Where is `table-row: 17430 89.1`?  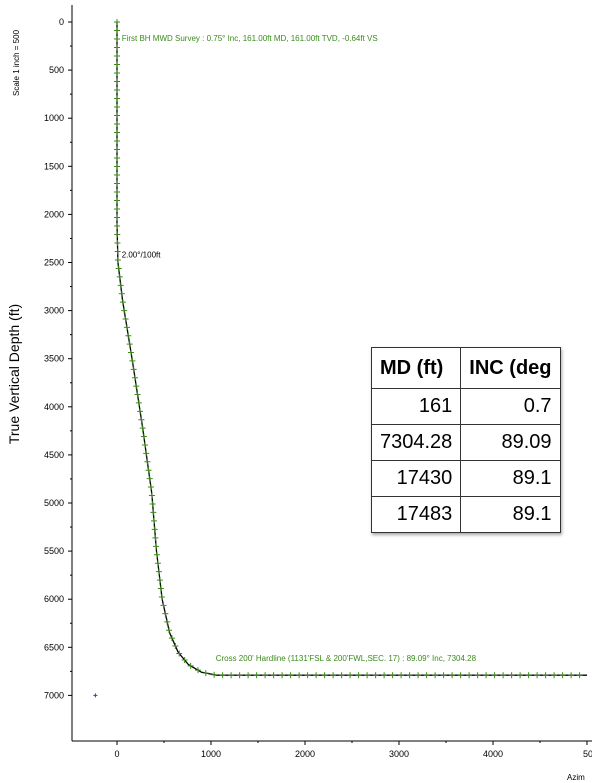 table-row: 17430 89.1 is located at coordinates (465, 478).